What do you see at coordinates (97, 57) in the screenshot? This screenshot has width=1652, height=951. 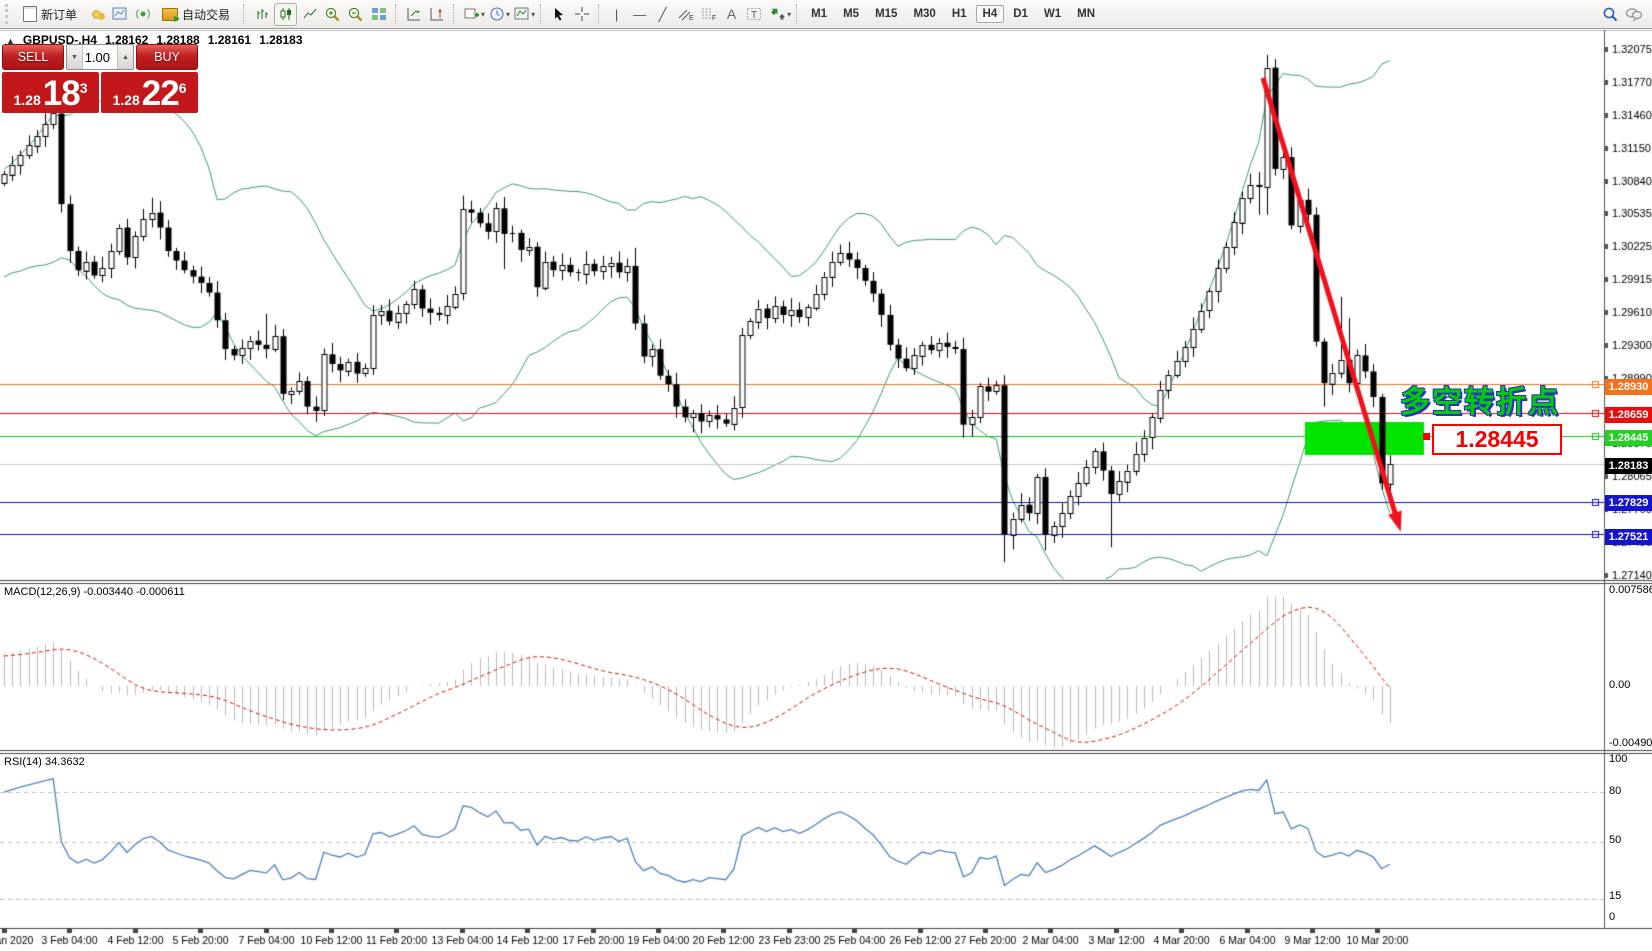 I see `volume-value: 1.00` at bounding box center [97, 57].